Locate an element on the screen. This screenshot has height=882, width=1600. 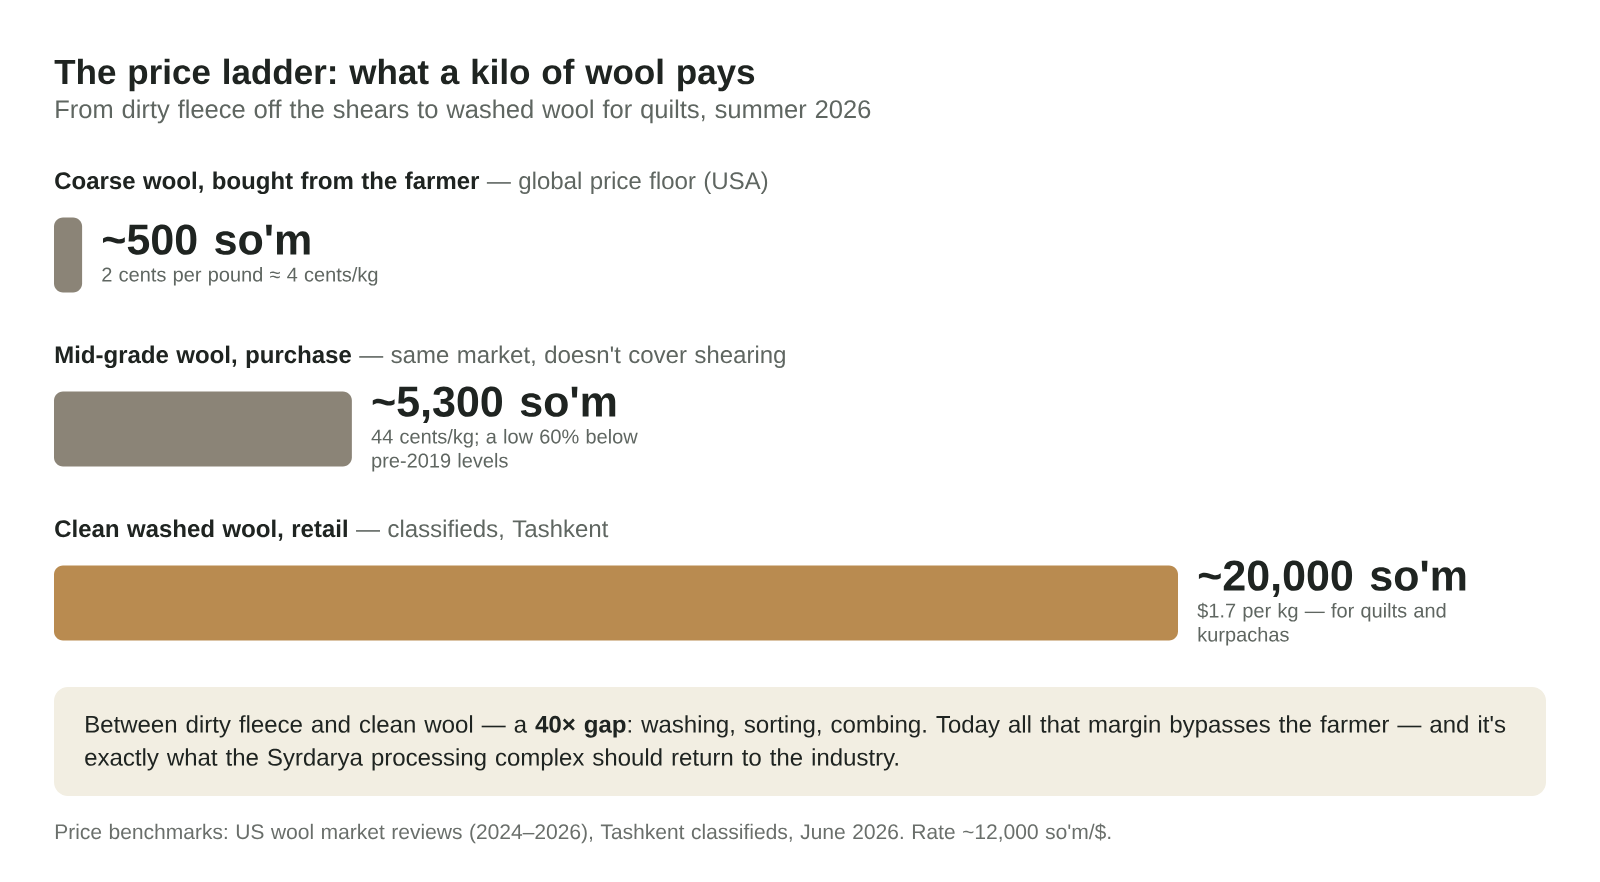
y-tick-label: Clean washed wool, retail — classifieds, Tashkent is located at coordinates (332, 530).